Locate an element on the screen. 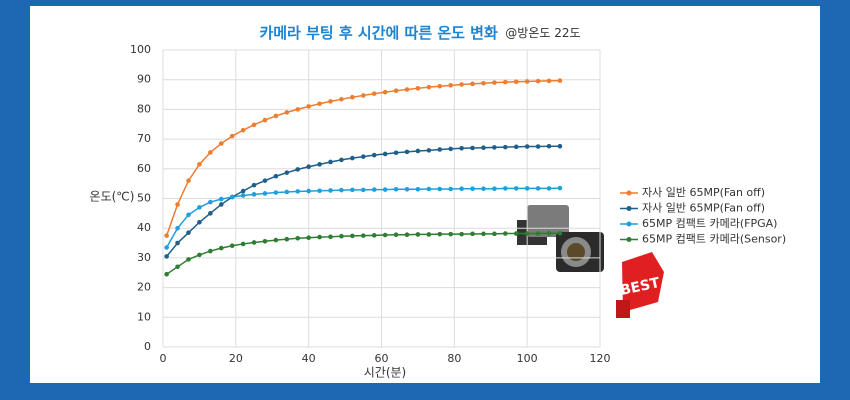 The height and width of the screenshot is (400, 850). chart-title-group: 카메라 부팅 후 시간에 따른 온도 변화 @방온도 22도 is located at coordinates (419, 33).